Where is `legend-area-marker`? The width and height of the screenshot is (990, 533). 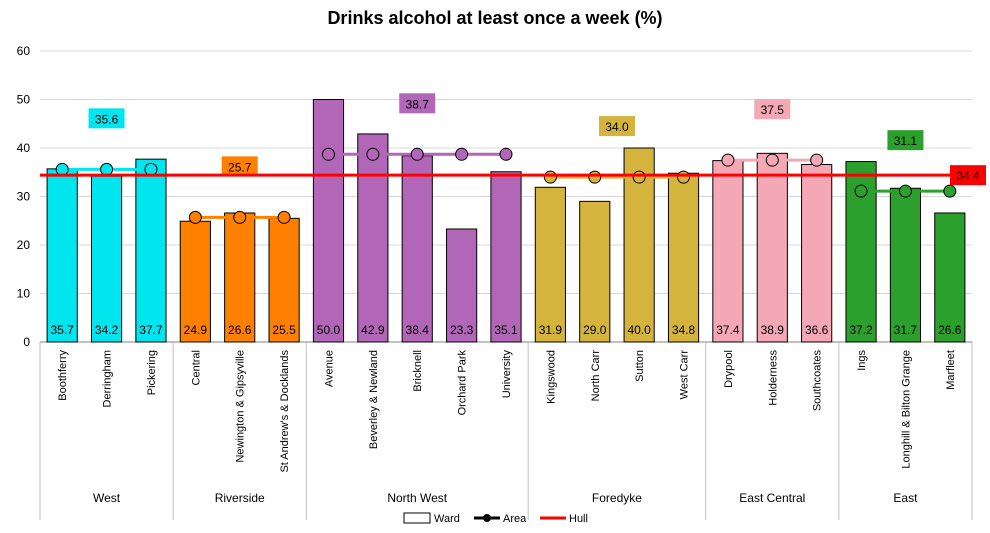
legend-area-marker is located at coordinates (487, 518).